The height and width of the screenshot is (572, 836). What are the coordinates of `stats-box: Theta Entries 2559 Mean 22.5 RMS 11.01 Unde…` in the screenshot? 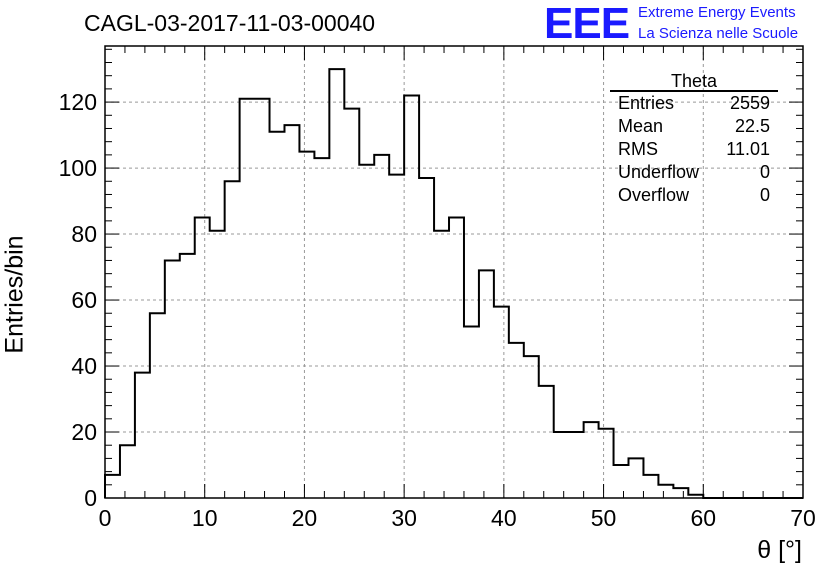 It's located at (694, 138).